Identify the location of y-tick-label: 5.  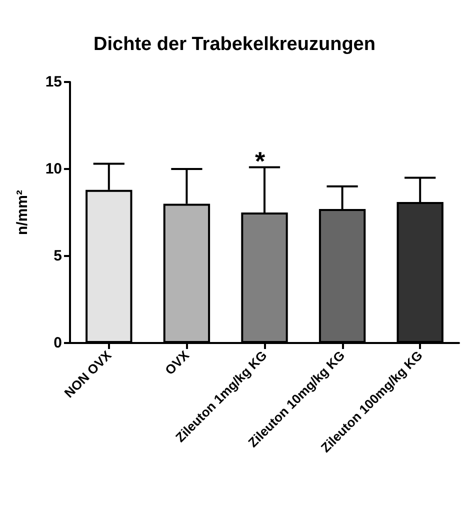
(58, 256).